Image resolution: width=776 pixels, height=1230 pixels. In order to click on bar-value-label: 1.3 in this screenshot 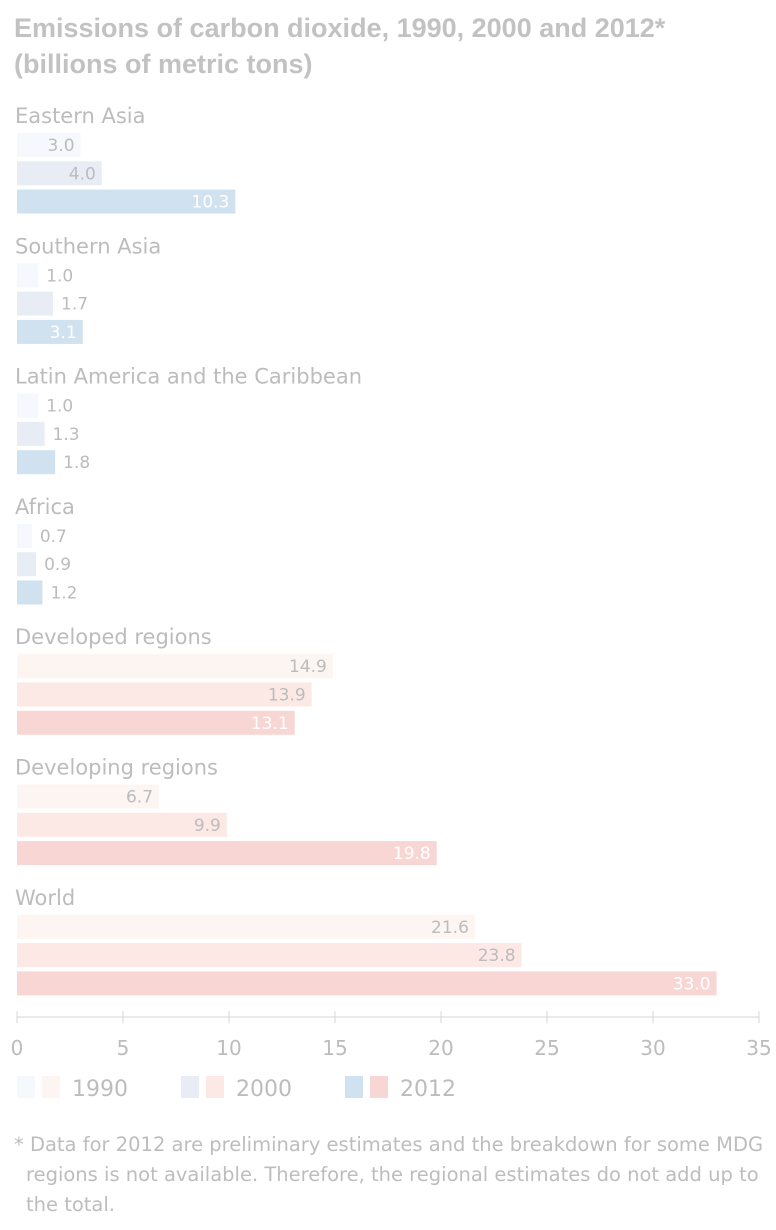, I will do `click(66, 435)`.